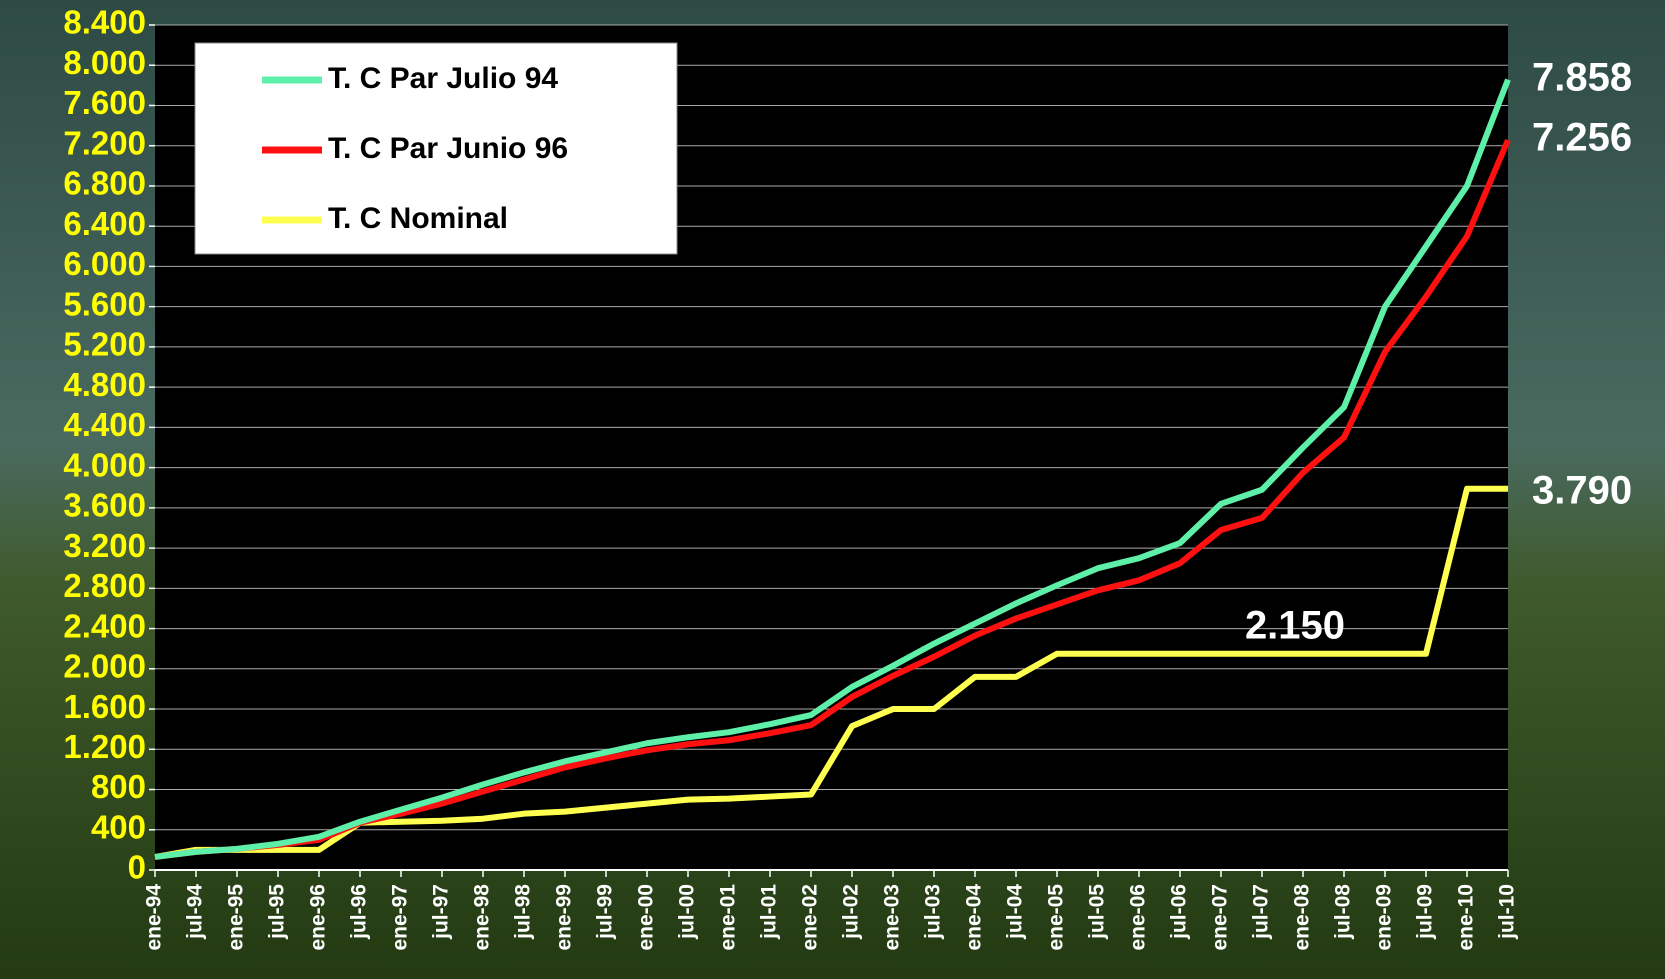 The width and height of the screenshot is (1665, 979). What do you see at coordinates (443, 78) in the screenshot?
I see `legend-label: T. C Par Julio 94` at bounding box center [443, 78].